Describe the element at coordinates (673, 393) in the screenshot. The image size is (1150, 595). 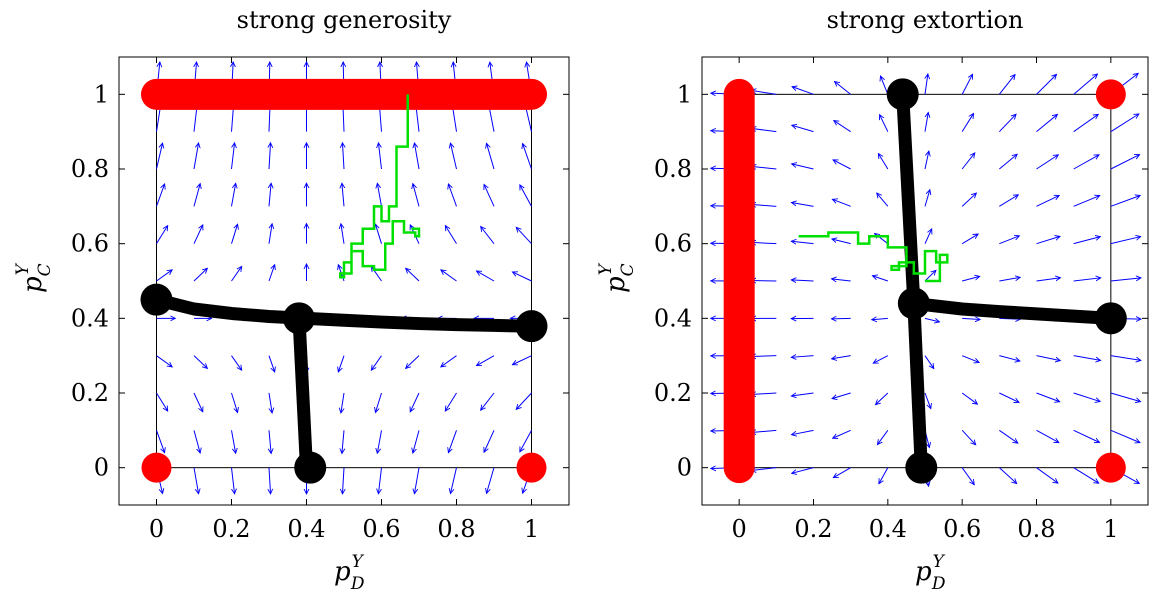
I see `y-tick-label: 0.2` at that location.